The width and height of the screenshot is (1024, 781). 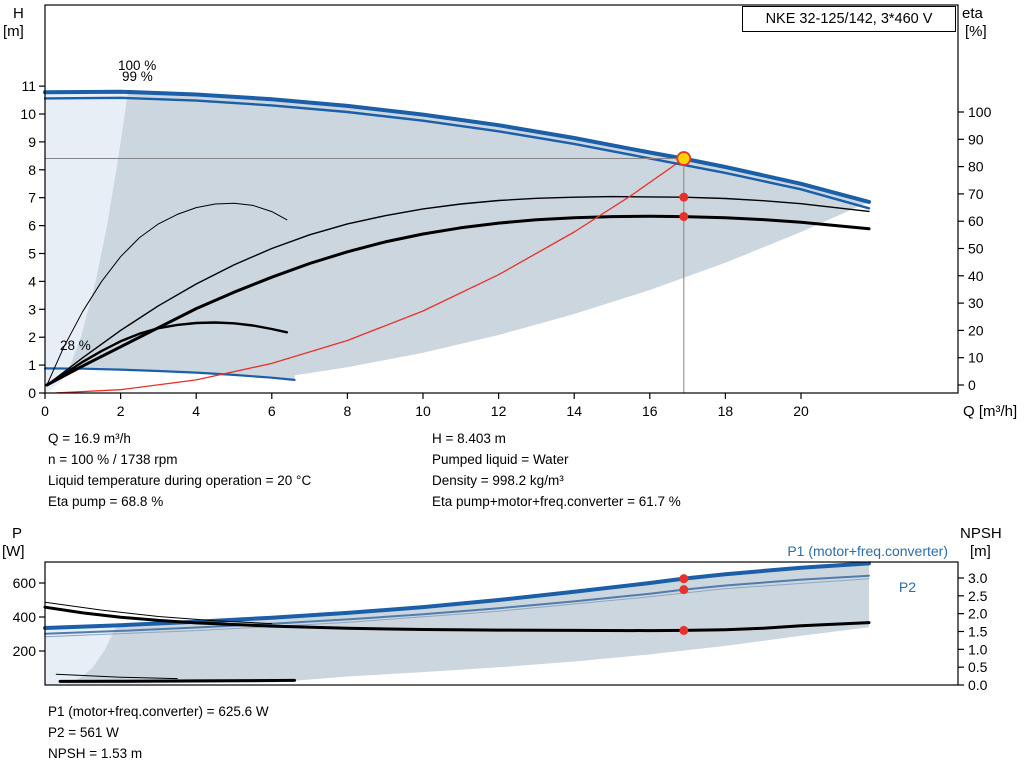 I want to click on y-left-axis-title: [W], so click(x=13, y=551).